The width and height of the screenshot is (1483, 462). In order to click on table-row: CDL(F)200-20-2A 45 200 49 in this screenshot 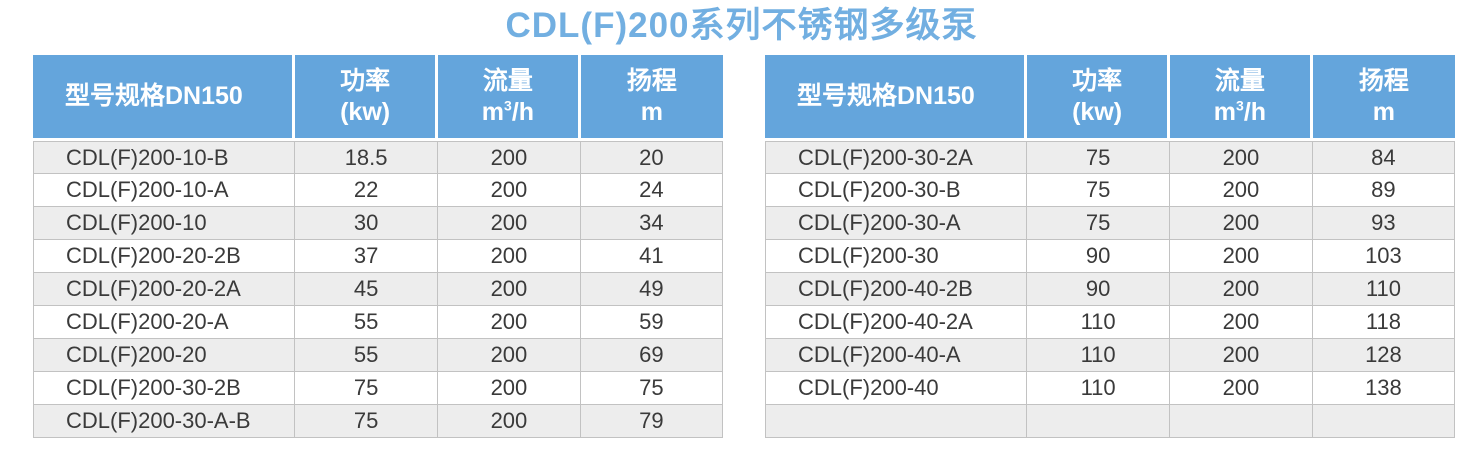, I will do `click(378, 289)`.